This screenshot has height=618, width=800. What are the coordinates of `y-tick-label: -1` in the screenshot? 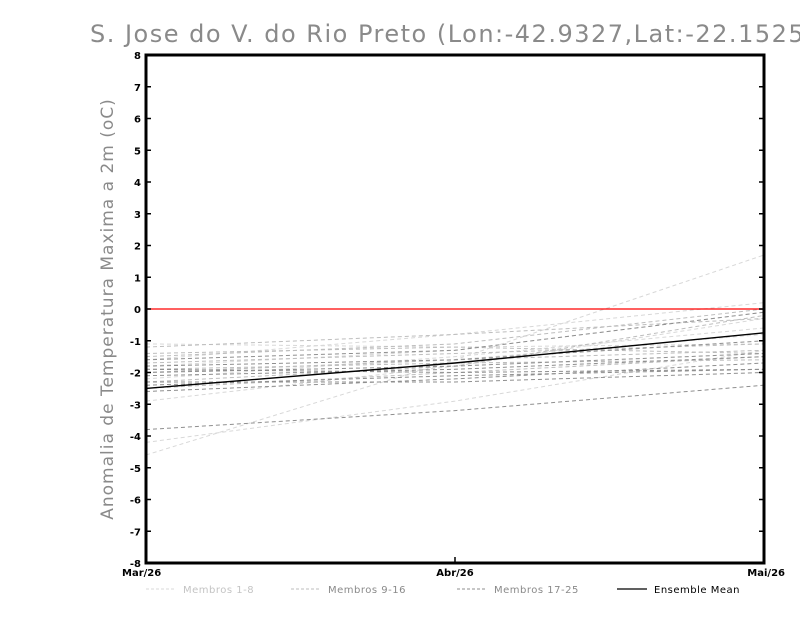 It's located at (135, 342).